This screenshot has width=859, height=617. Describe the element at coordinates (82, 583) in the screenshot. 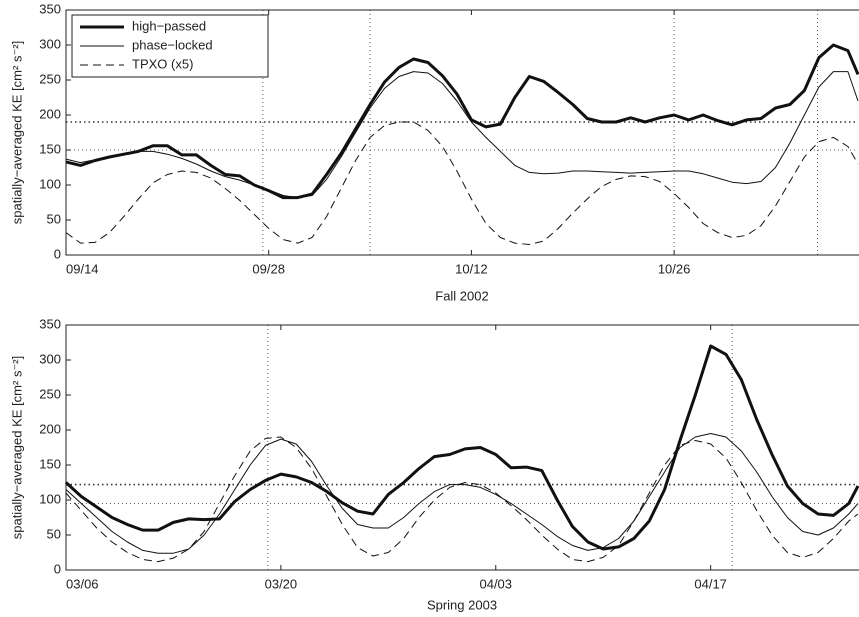

I see `x-tick-label: 03/06` at that location.